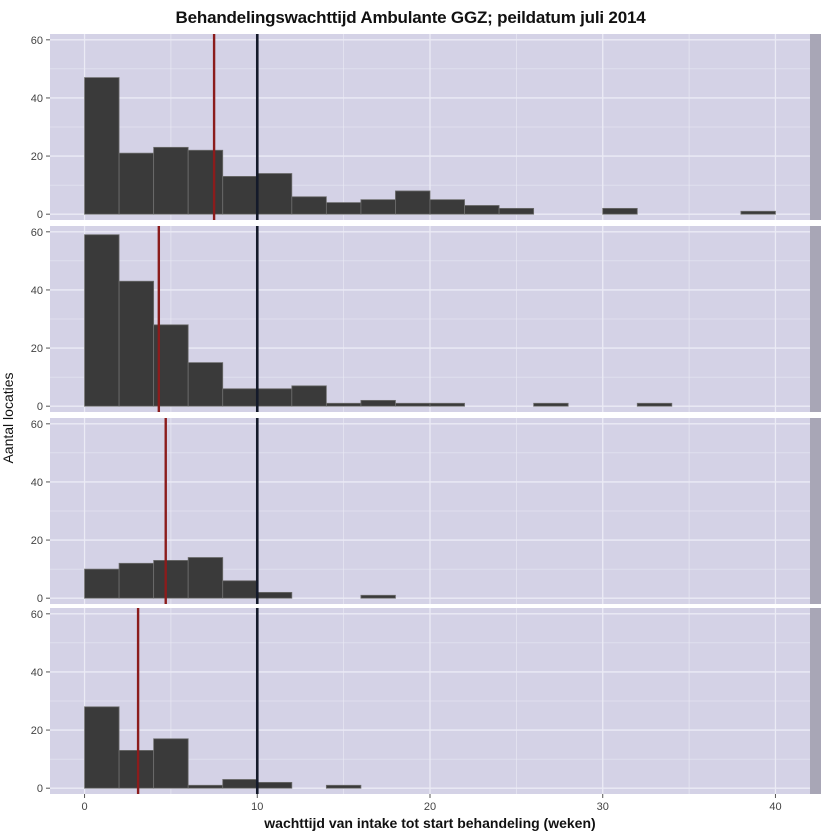 This screenshot has width=821, height=836. I want to click on x-tick-label: 40, so click(775, 807).